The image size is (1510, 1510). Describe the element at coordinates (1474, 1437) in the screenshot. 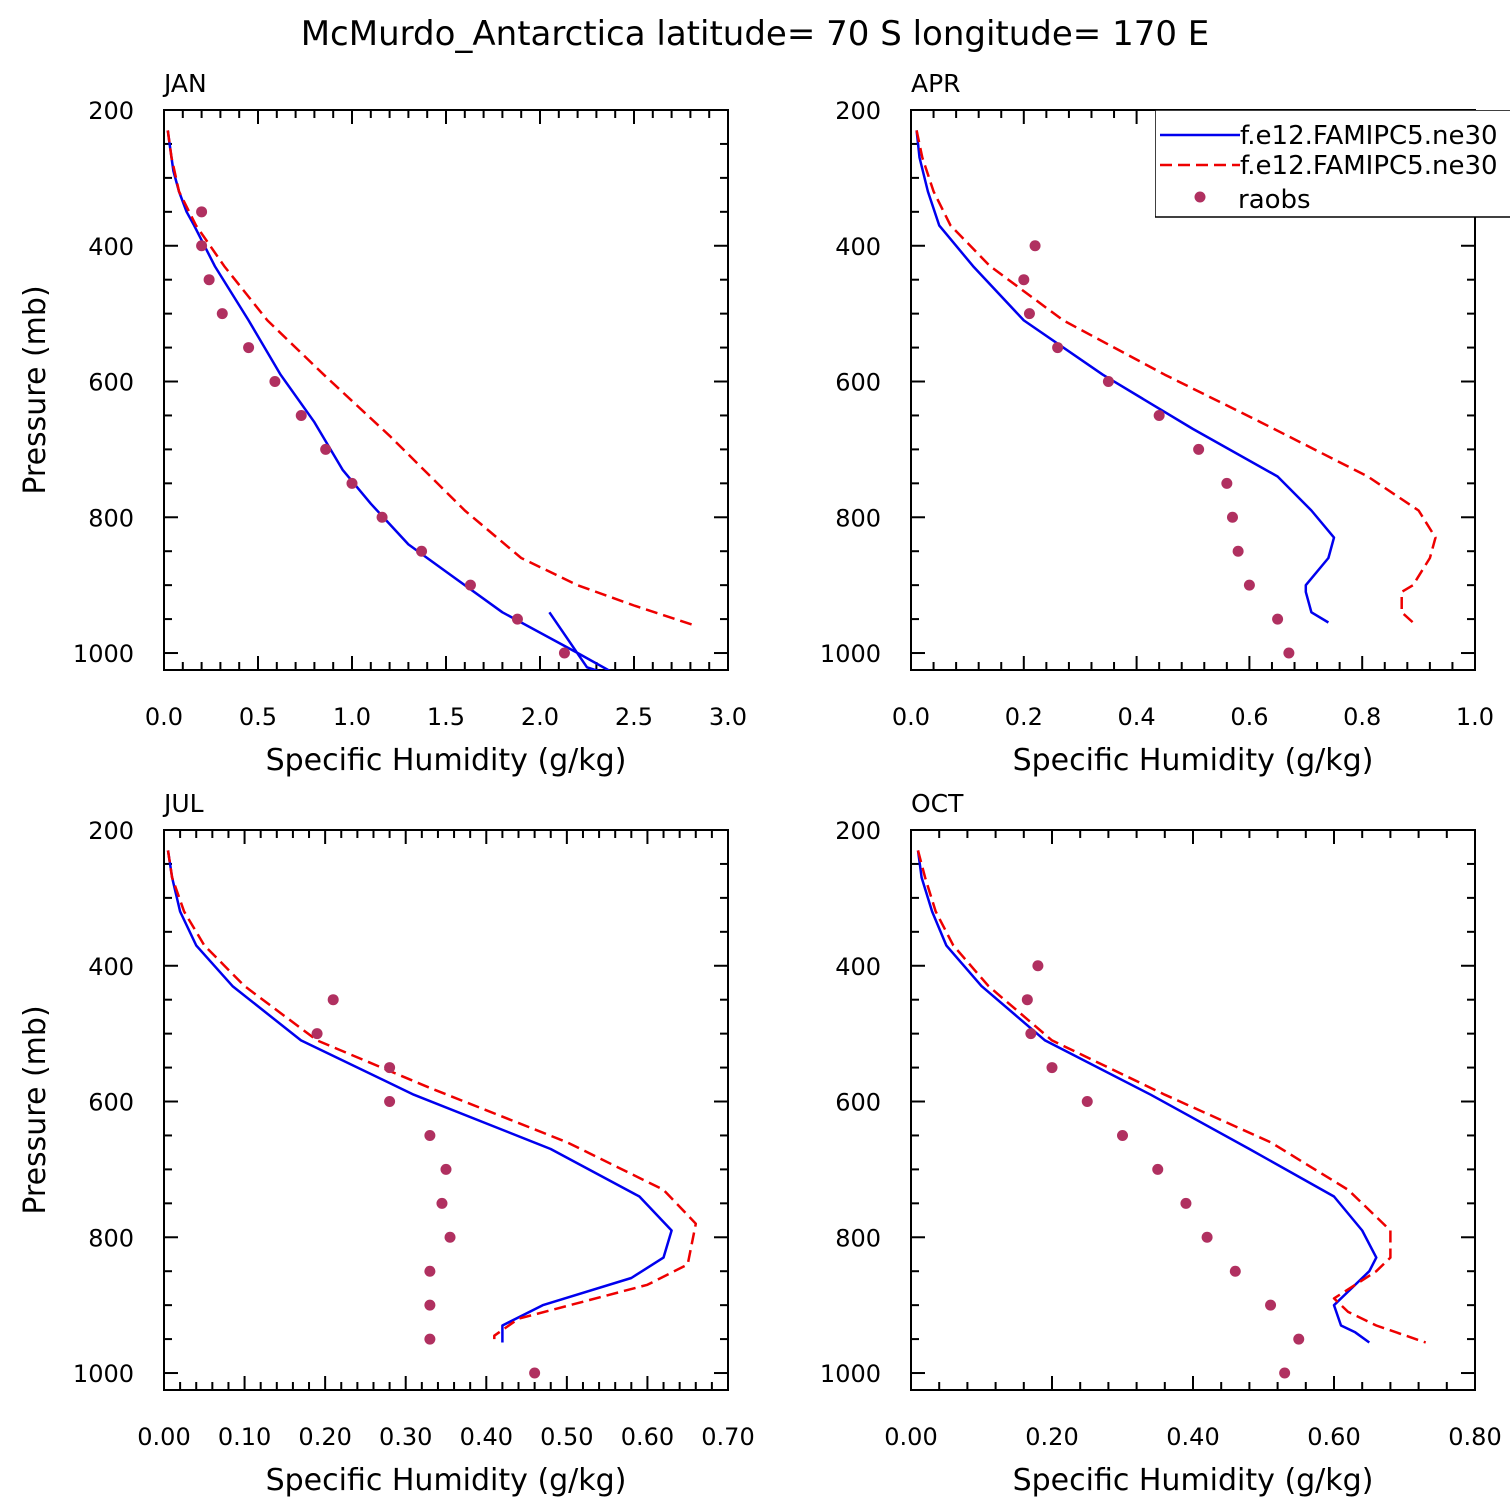

I see `x-tick-label: 0.80` at that location.